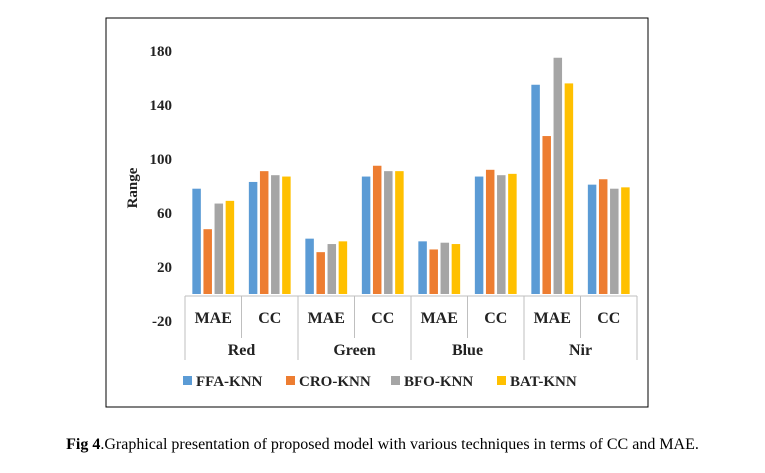  What do you see at coordinates (161, 160) in the screenshot?
I see `y-tick-label: 100` at bounding box center [161, 160].